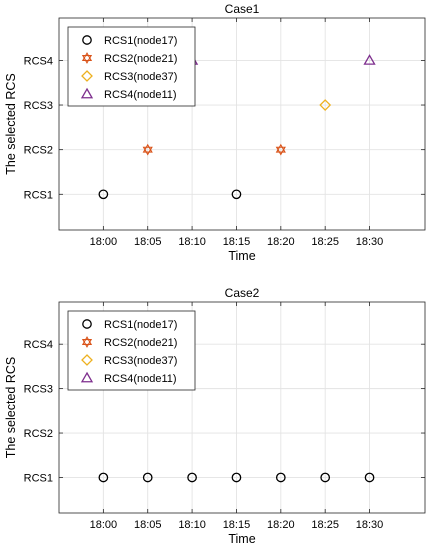 The image size is (434, 550). Describe the element at coordinates (242, 293) in the screenshot. I see `chart-title: Case2` at that location.